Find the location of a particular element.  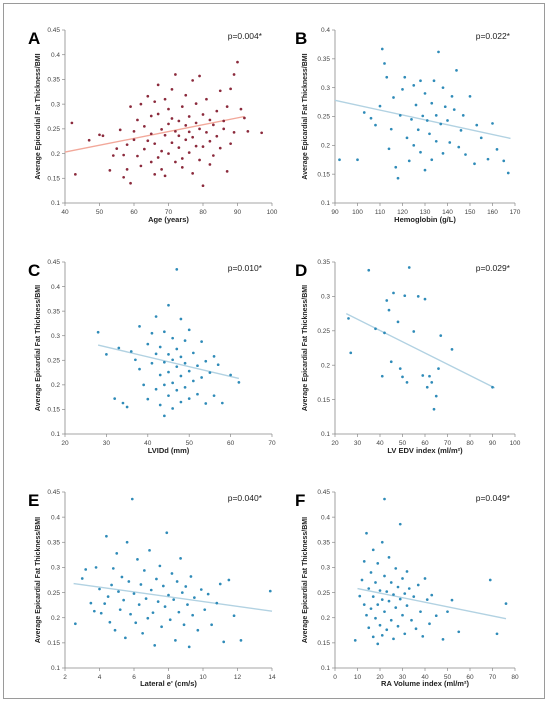

panel-b-p-value: p=0.022* is located at coordinates (493, 36).